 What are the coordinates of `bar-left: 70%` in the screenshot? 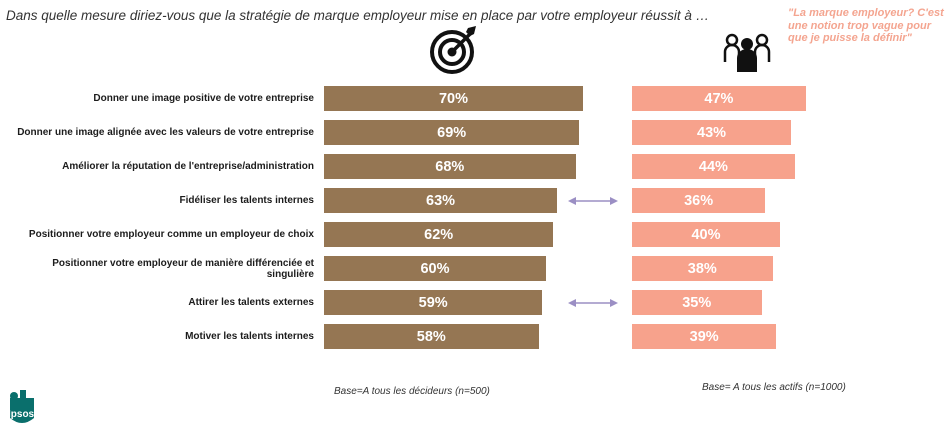 It's located at (453, 98).